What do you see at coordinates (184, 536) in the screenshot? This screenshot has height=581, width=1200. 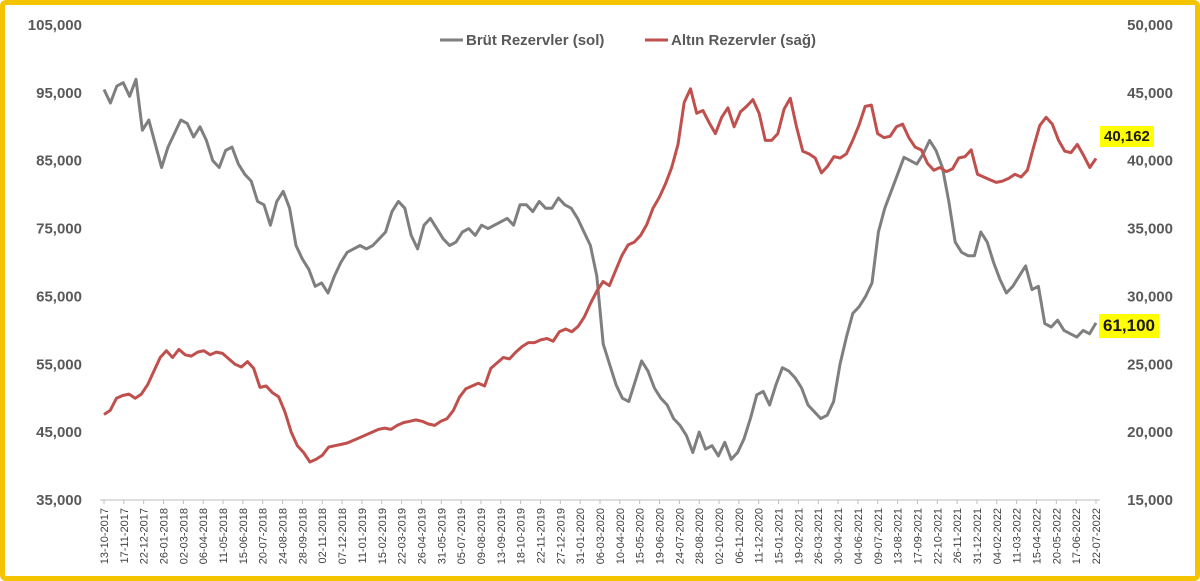 I see `x-tick-label: 02-03-2018` at bounding box center [184, 536].